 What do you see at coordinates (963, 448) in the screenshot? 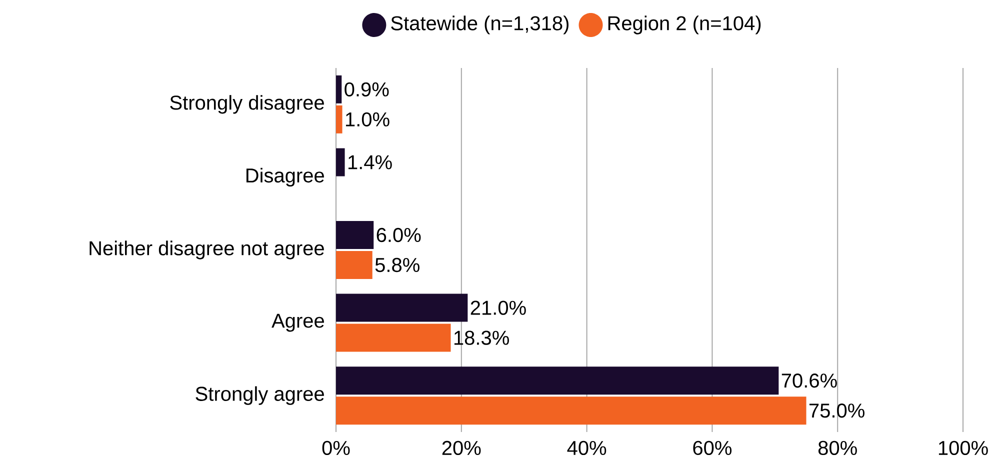
I see `x-tick-label: 100%` at bounding box center [963, 448].